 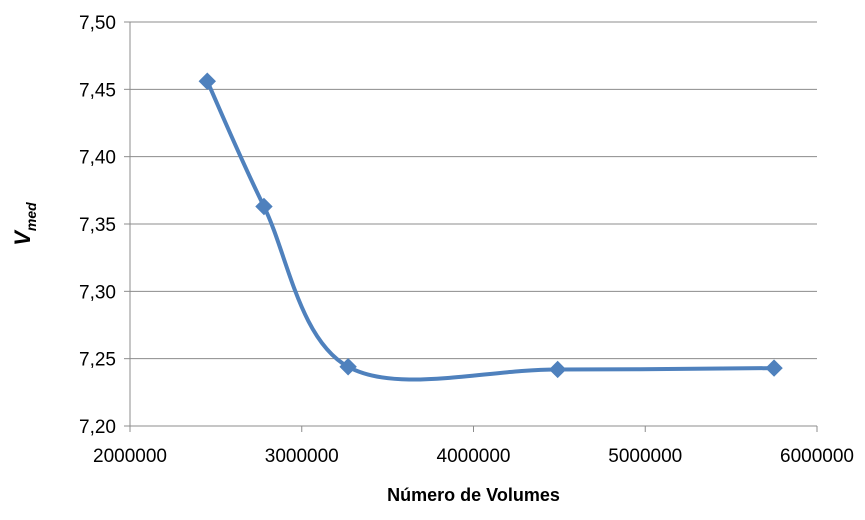 What do you see at coordinates (97, 225) in the screenshot?
I see `y-tick-label: 7,35` at bounding box center [97, 225].